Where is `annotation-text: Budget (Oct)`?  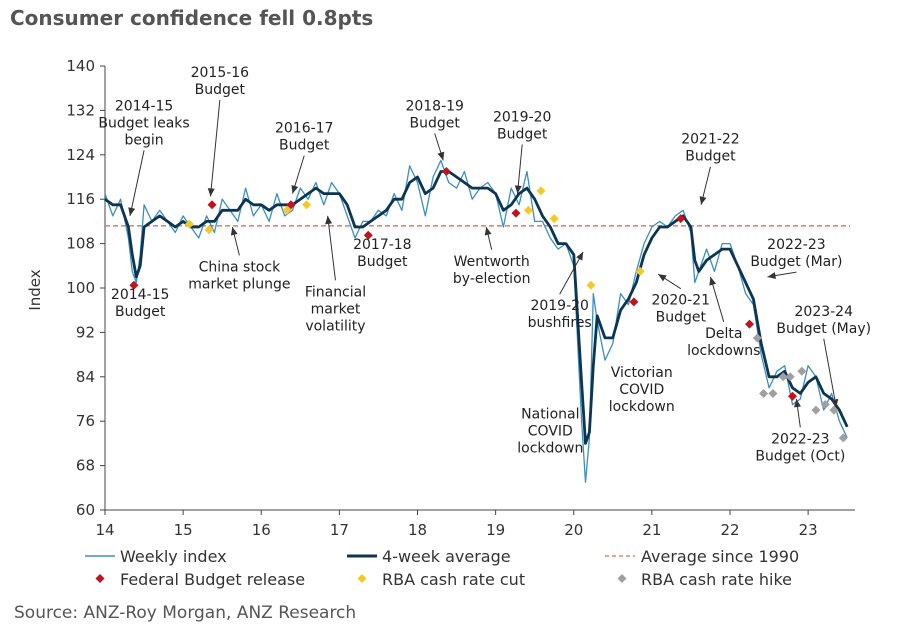
annotation-text: Budget (Oct) is located at coordinates (800, 456).